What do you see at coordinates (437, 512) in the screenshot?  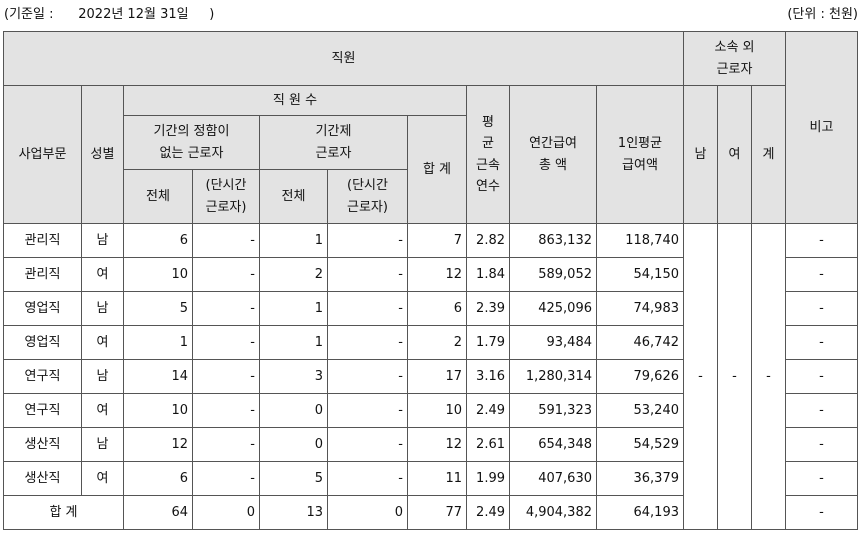 I see `total-sum-cell: 77` at bounding box center [437, 512].